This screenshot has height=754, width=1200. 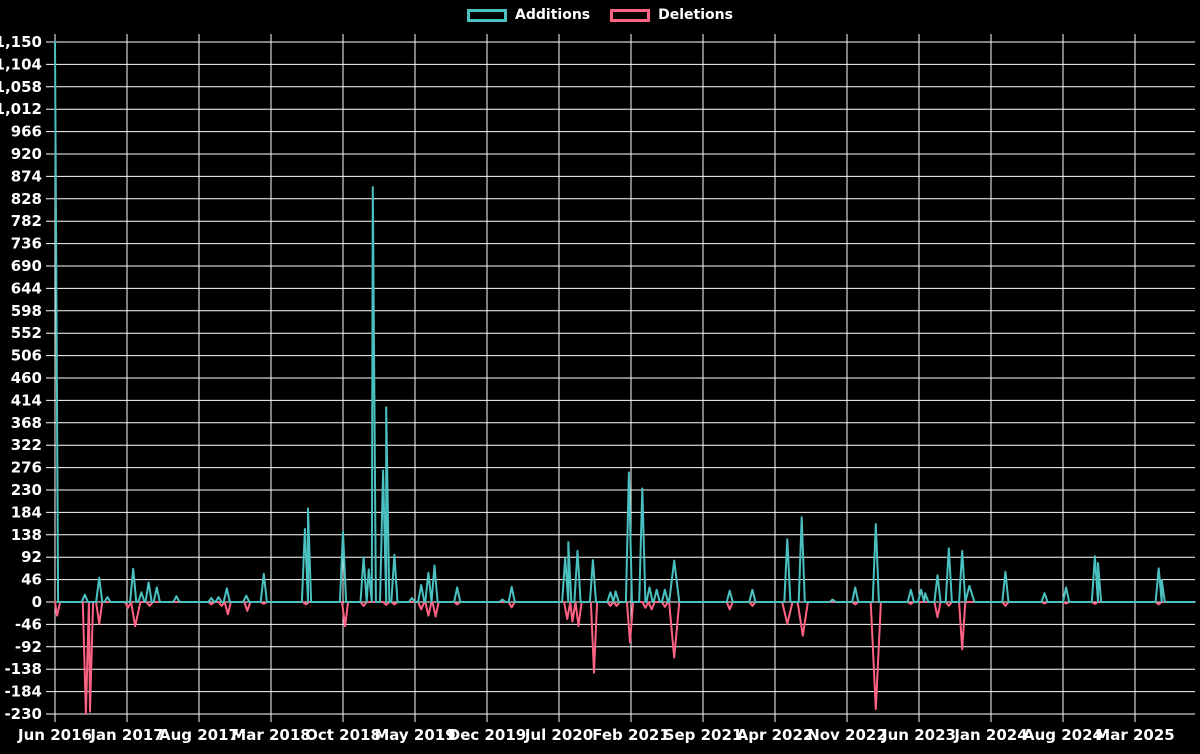 I want to click on svg-text: 1,058, so click(x=21, y=87).